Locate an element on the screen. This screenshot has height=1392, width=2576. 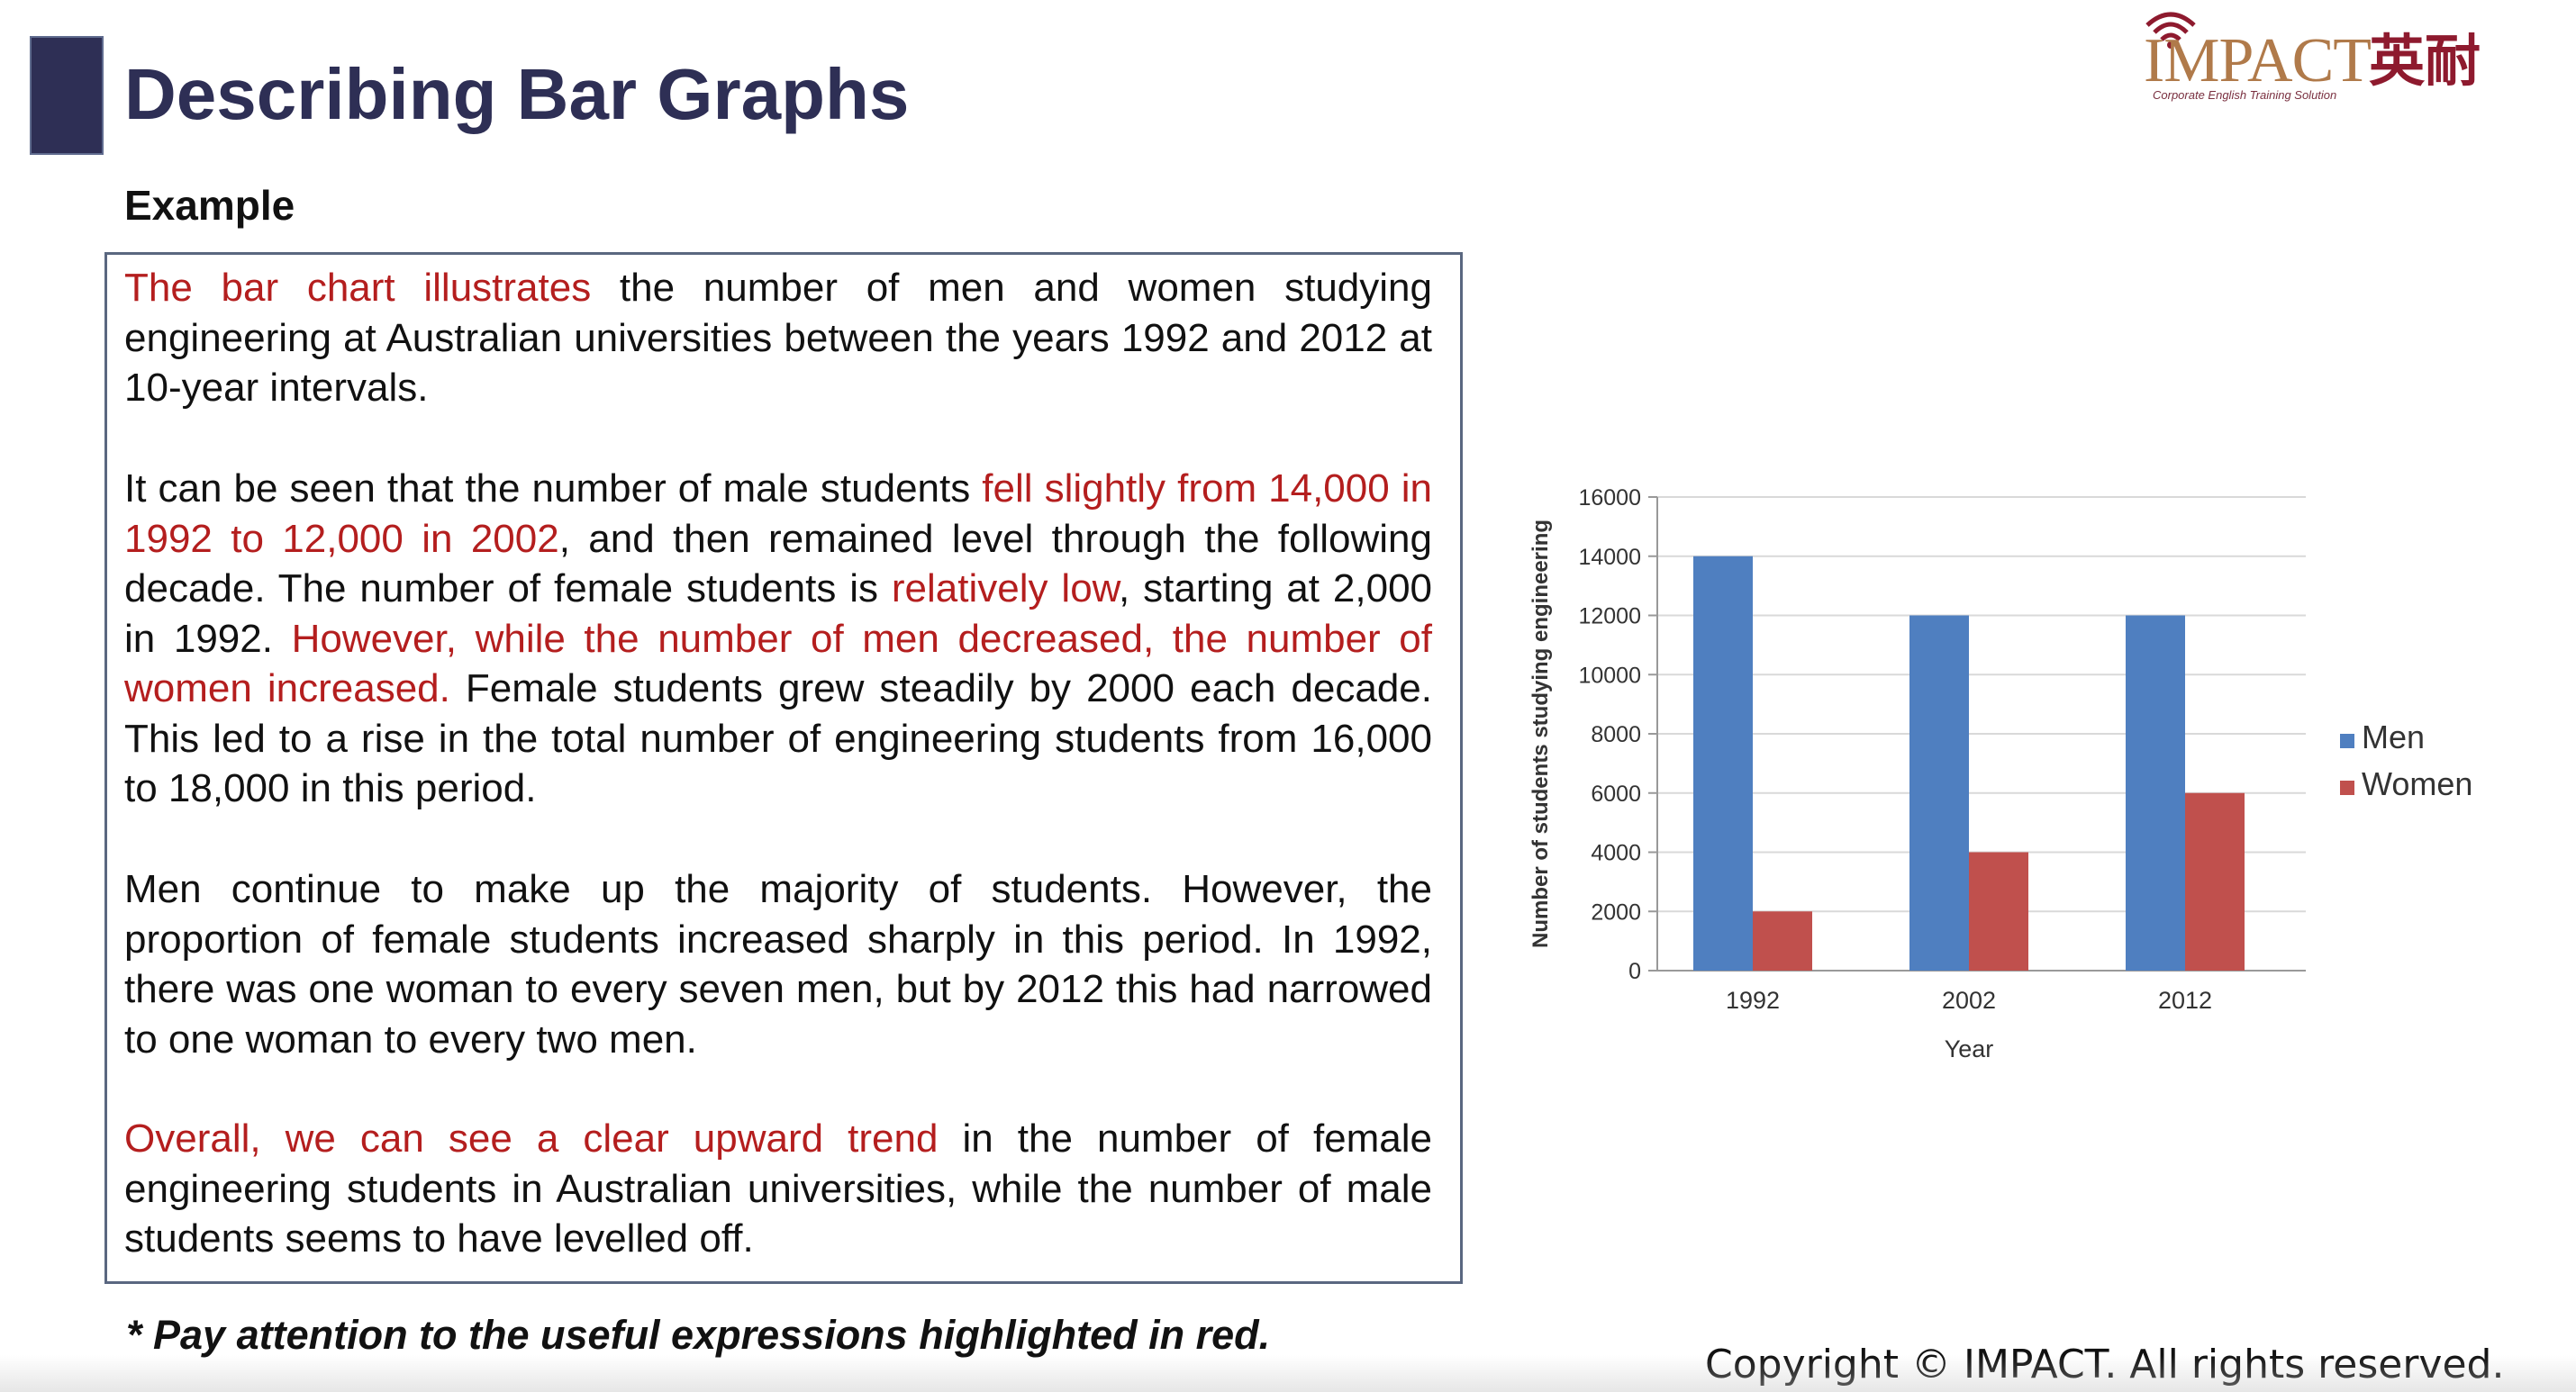
x-axis-title: Year is located at coordinates (1969, 1048).